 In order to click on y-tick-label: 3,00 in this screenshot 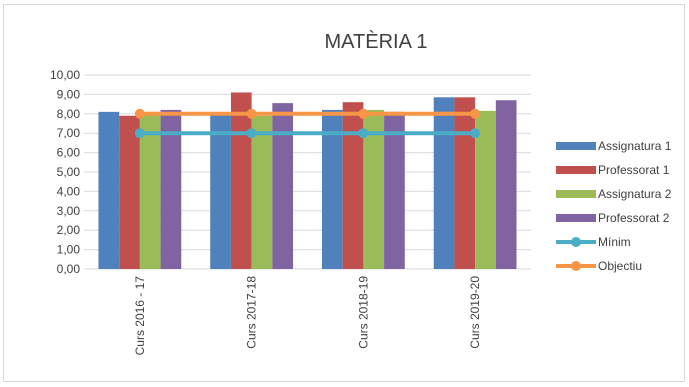, I will do `click(69, 211)`.